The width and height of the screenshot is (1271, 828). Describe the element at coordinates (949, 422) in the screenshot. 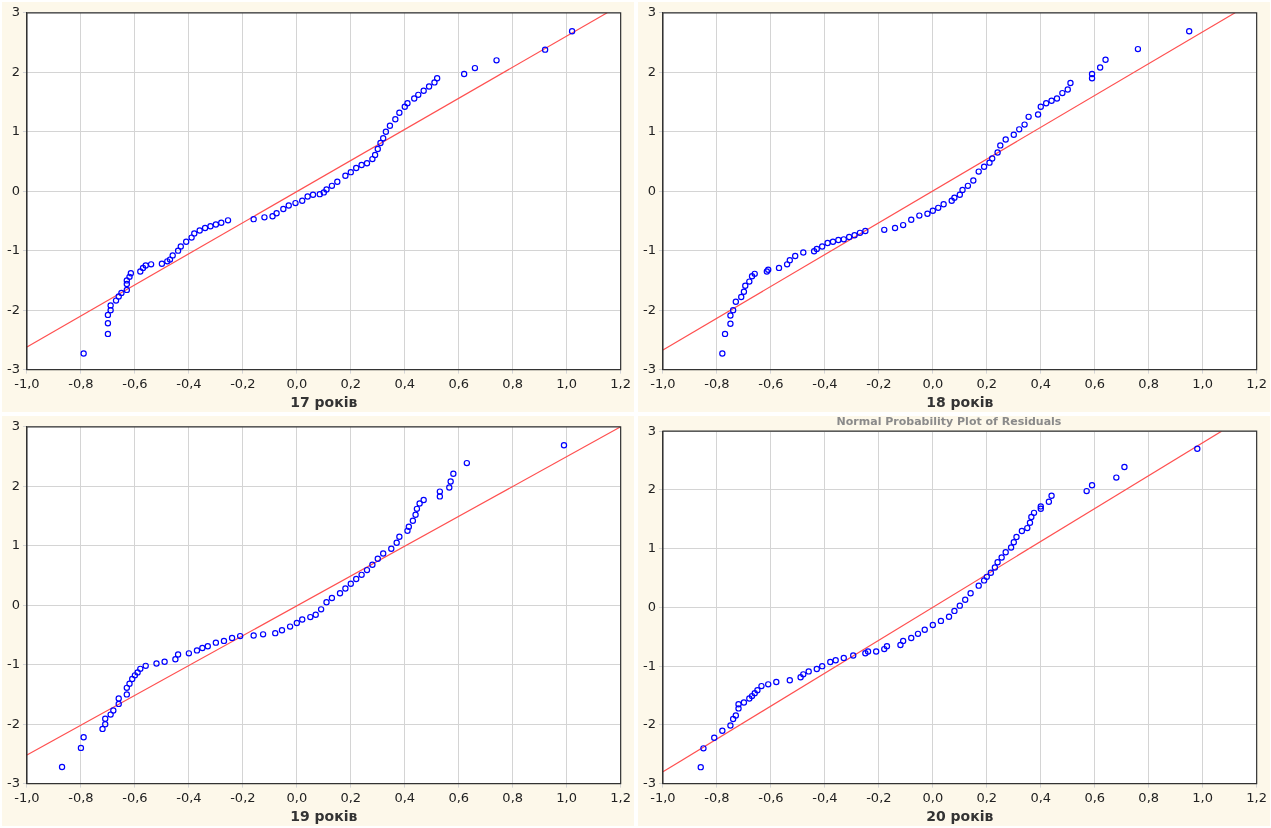

I see `chart-title: Normal Probability Plot of Residuals` at that location.